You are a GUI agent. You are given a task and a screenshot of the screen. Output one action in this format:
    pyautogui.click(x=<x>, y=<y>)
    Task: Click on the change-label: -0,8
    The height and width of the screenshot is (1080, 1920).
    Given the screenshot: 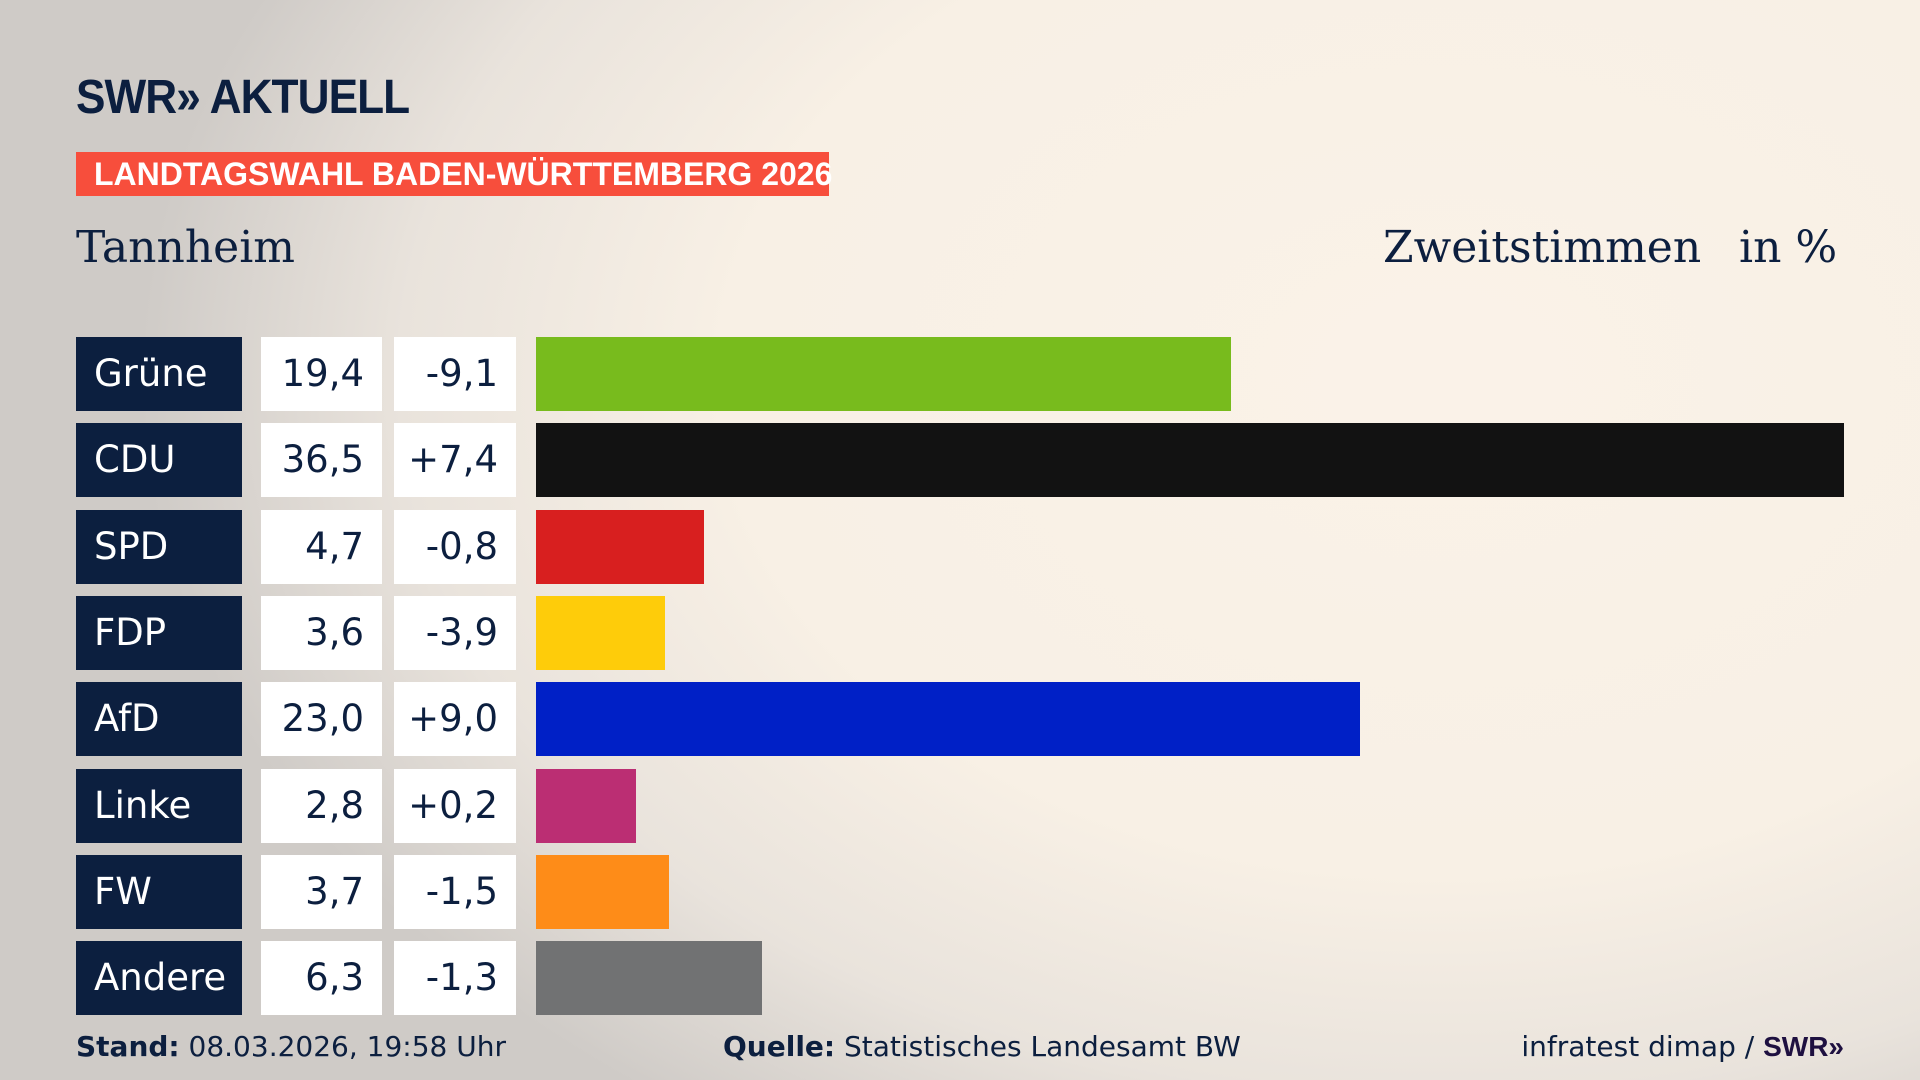 What is the action you would take?
    pyautogui.click(x=455, y=546)
    